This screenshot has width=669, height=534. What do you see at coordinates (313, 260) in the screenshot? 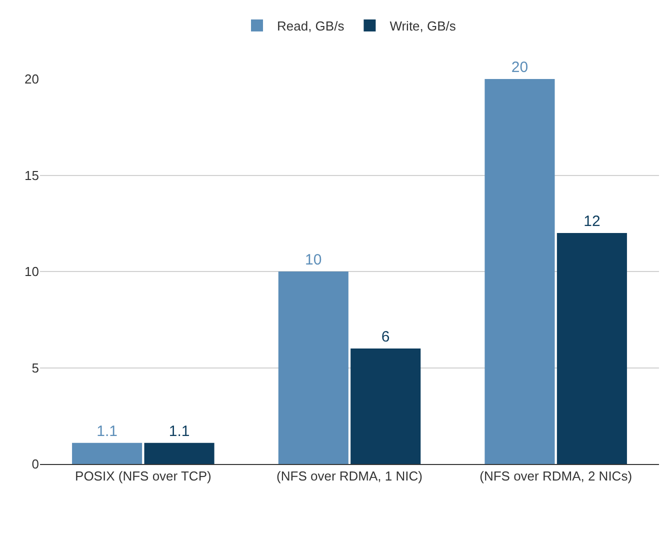
I see `data-label: 10` at bounding box center [313, 260].